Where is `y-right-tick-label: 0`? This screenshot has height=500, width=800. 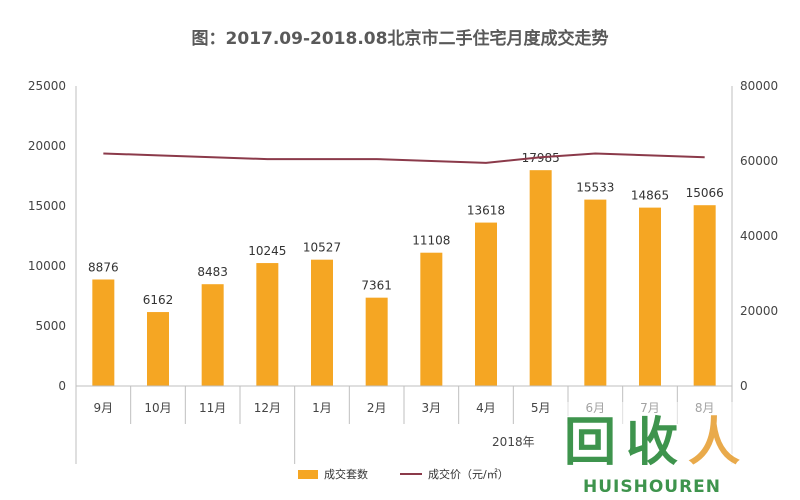 y-right-tick-label: 0 is located at coordinates (744, 386).